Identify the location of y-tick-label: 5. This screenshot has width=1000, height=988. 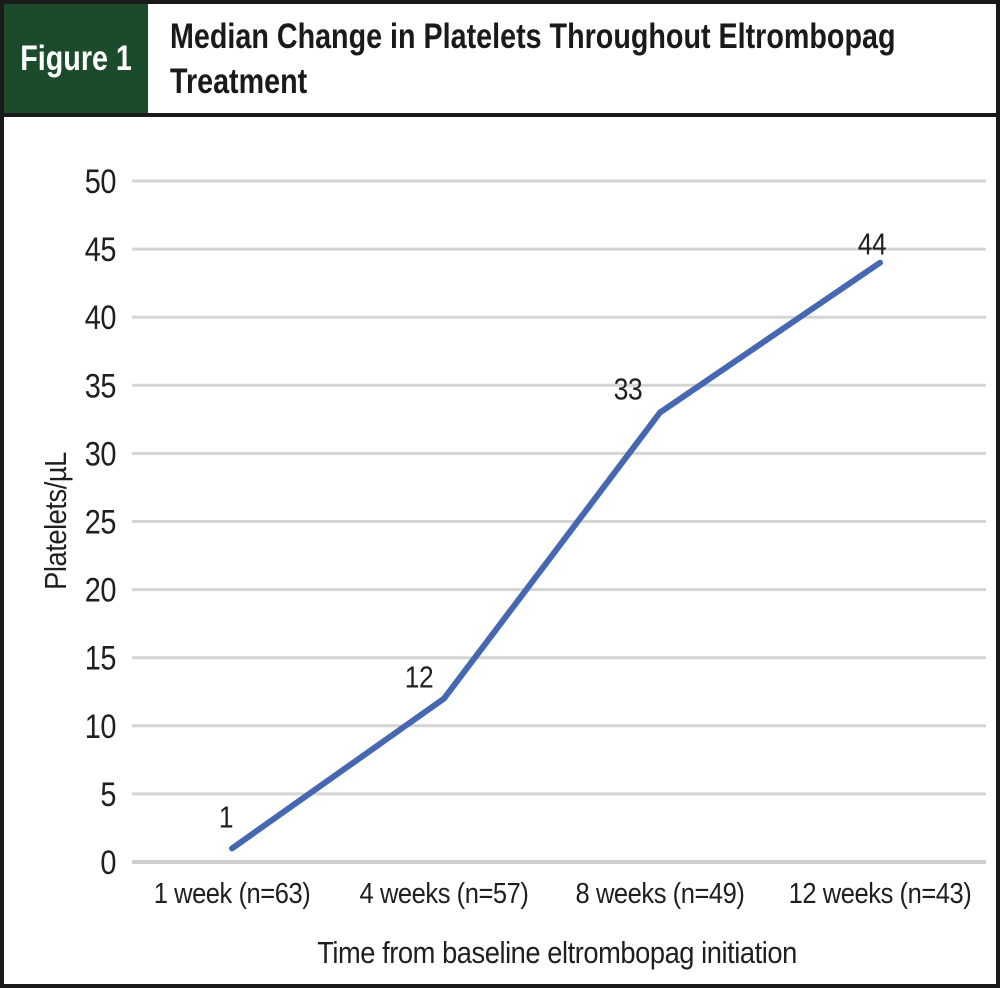
(108, 794).